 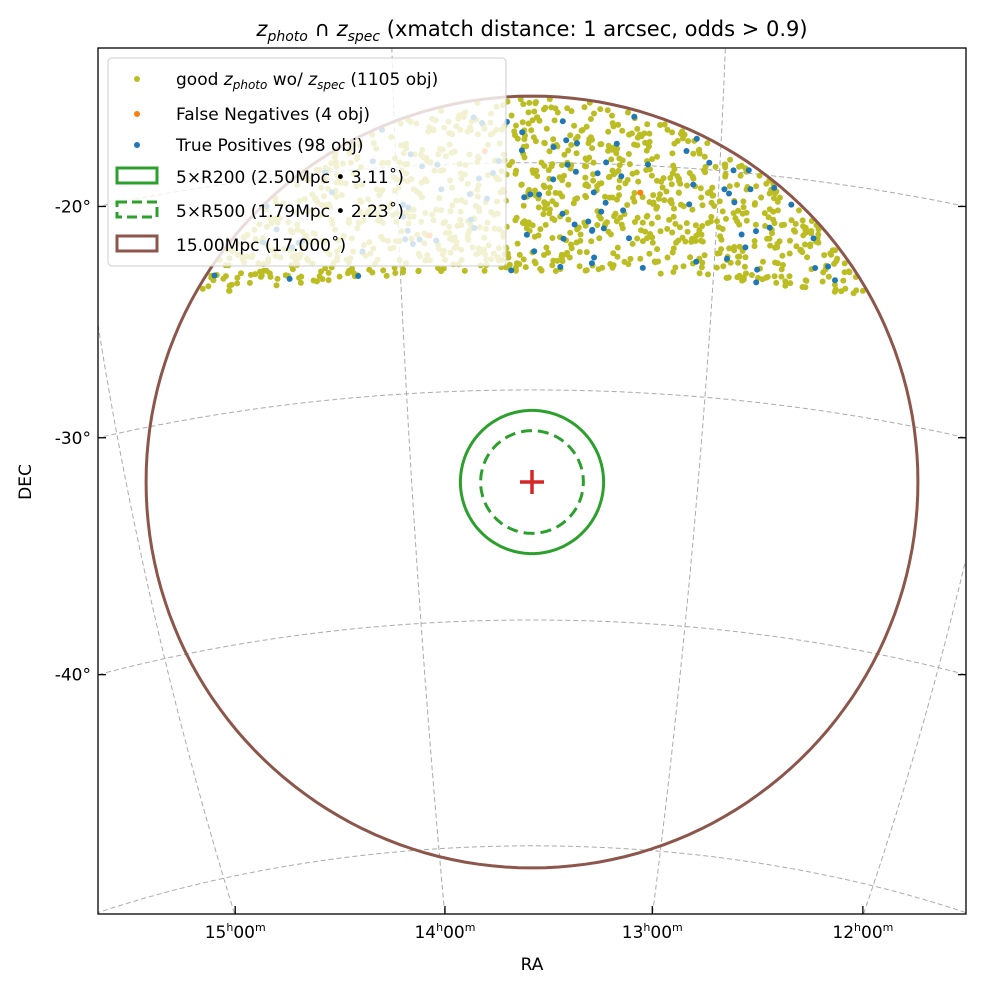 I want to click on legend-marker-r500, so click(x=137, y=209).